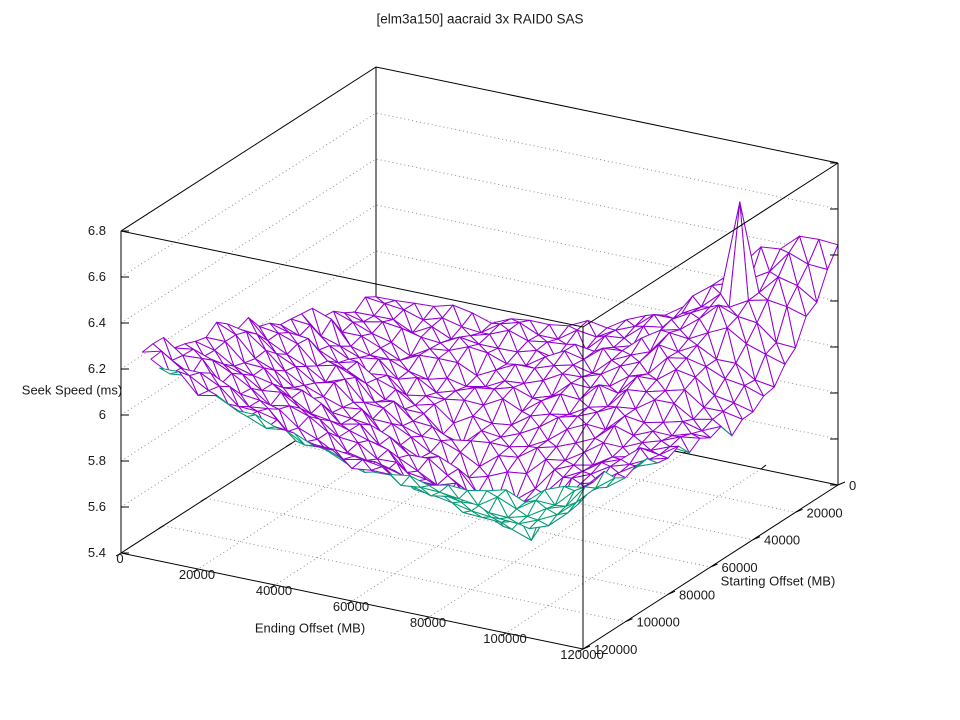 The image size is (960, 720). Describe the element at coordinates (852, 485) in the screenshot. I see `y-tick-label: 0` at that location.